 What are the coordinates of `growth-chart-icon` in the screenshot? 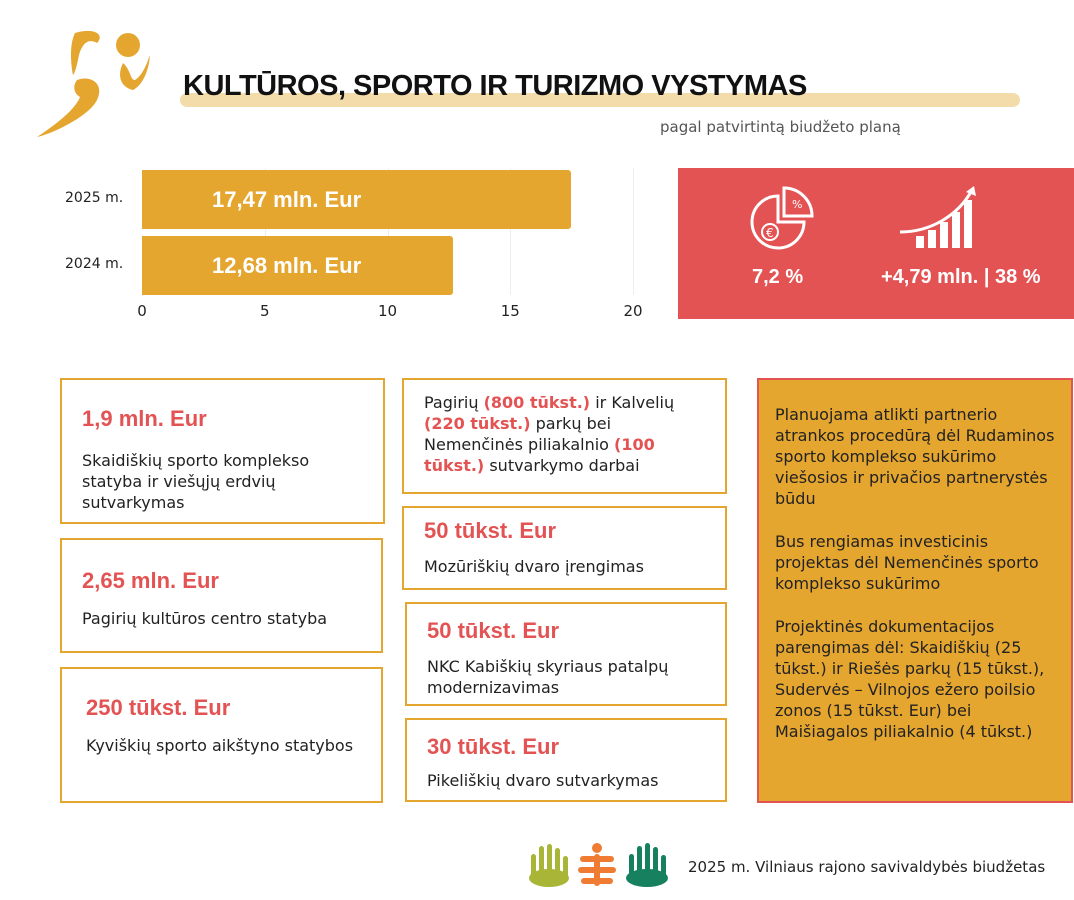 It's located at (938, 217).